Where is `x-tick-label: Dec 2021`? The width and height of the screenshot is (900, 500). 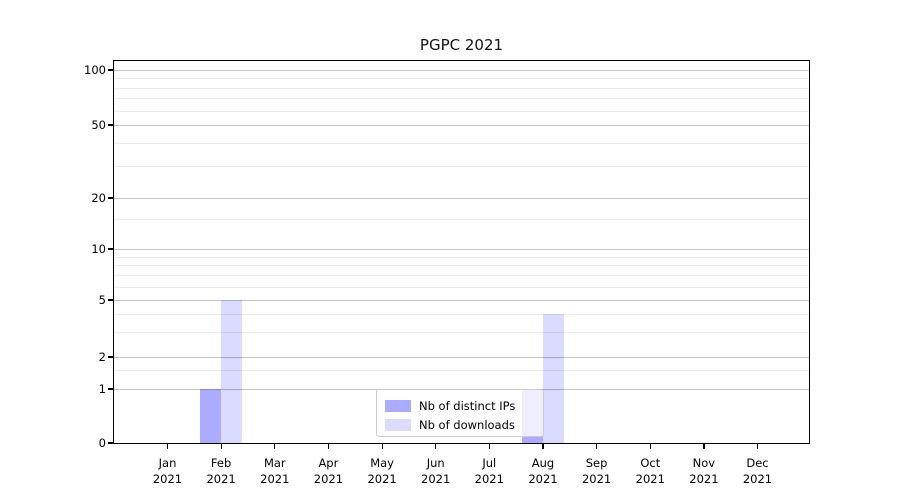 x-tick-label: Dec 2021 is located at coordinates (757, 471).